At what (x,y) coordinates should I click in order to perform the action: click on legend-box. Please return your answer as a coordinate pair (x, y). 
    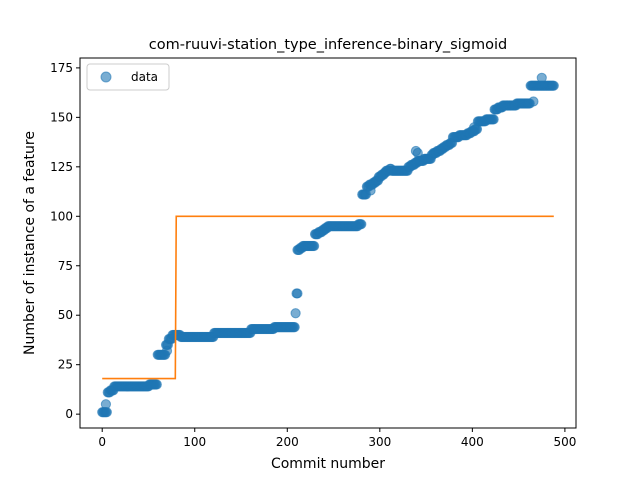
    Looking at the image, I should click on (128, 77).